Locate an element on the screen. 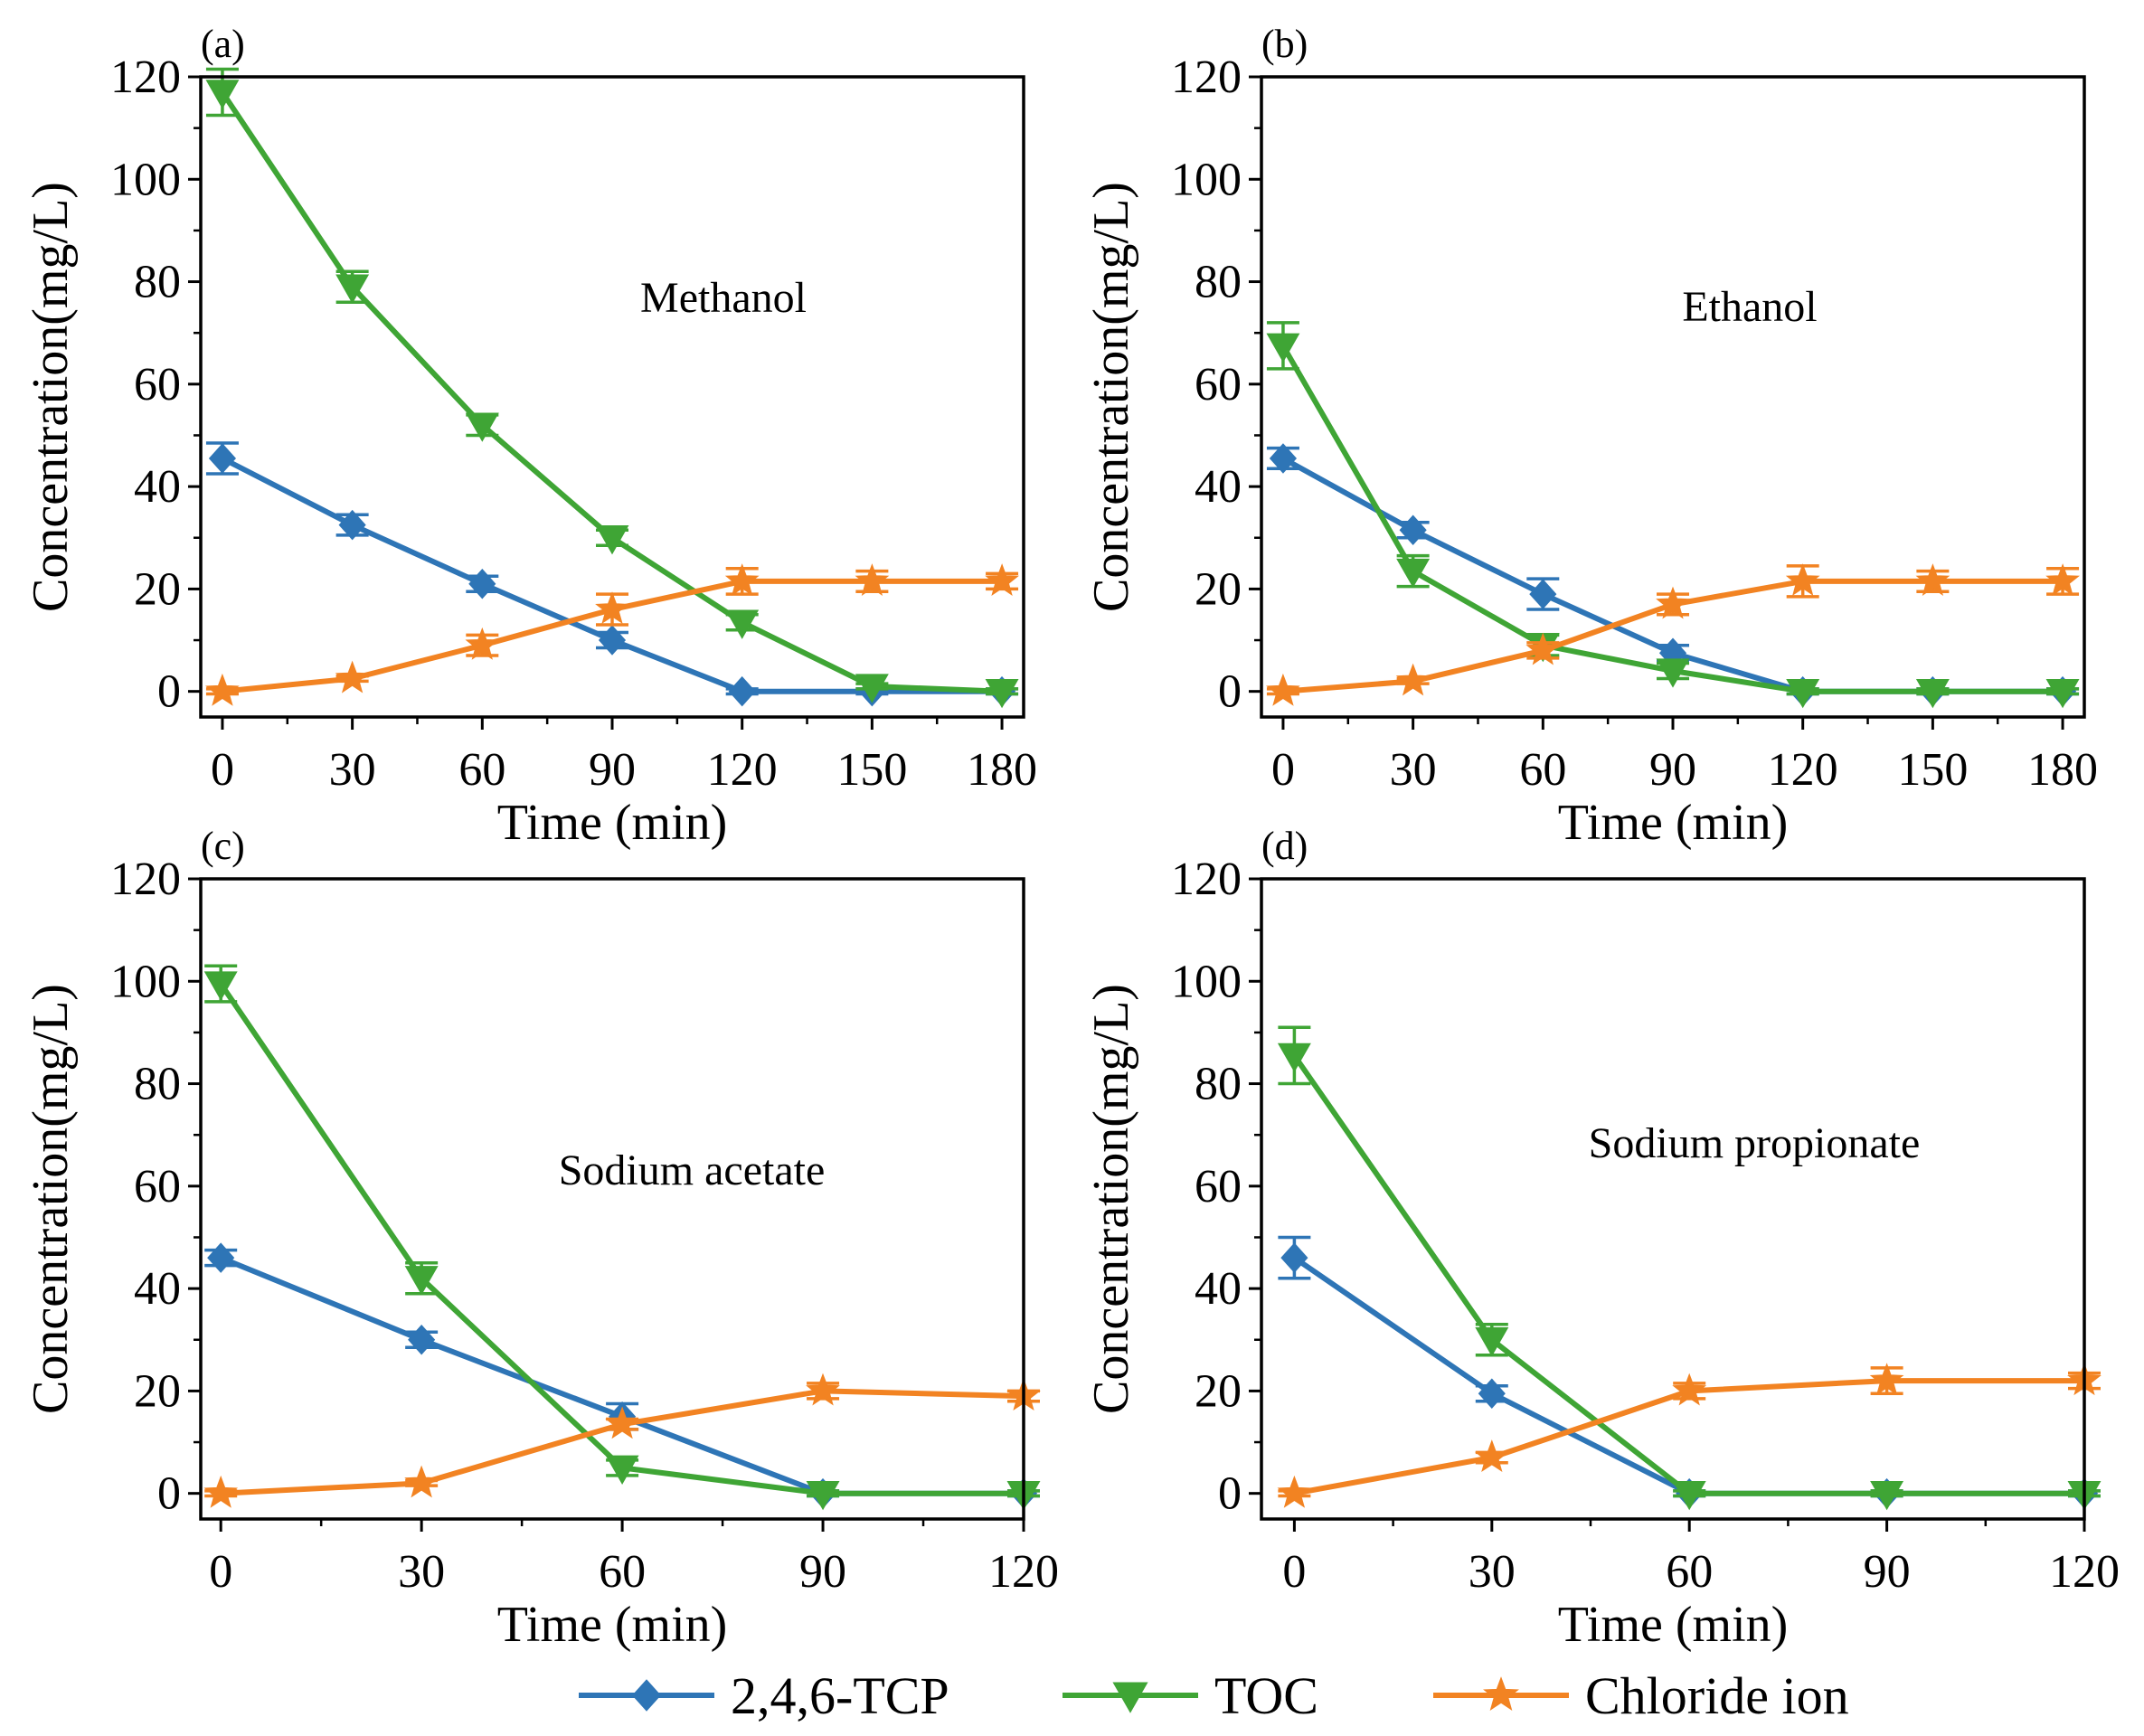 Image resolution: width=2144 pixels, height=1736 pixels. legend-label: TOC is located at coordinates (1266, 1696).